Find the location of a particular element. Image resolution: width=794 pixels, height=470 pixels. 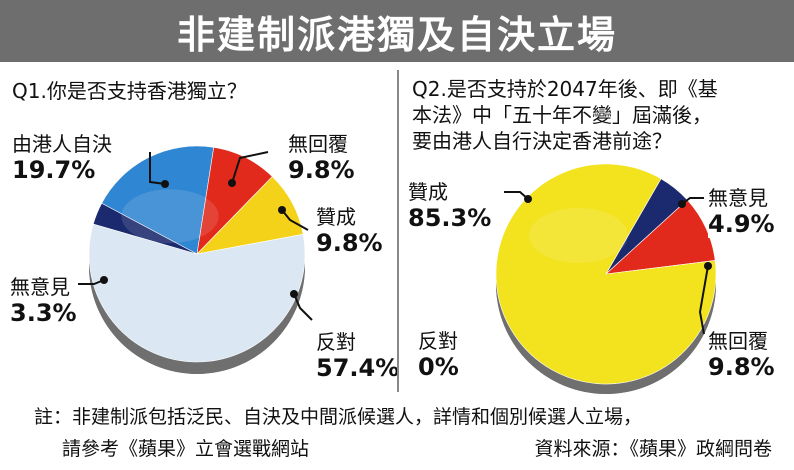

q1-label-no-reply: 無回覆 9.8% is located at coordinates (321, 158).